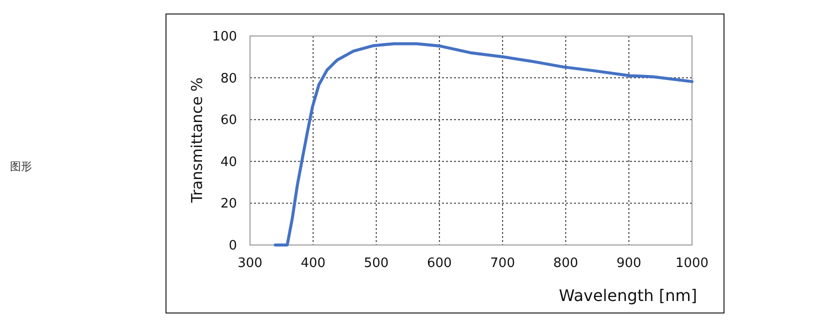 This screenshot has height=336, width=827. What do you see at coordinates (21, 166) in the screenshot?
I see `annotation: 图形` at bounding box center [21, 166].